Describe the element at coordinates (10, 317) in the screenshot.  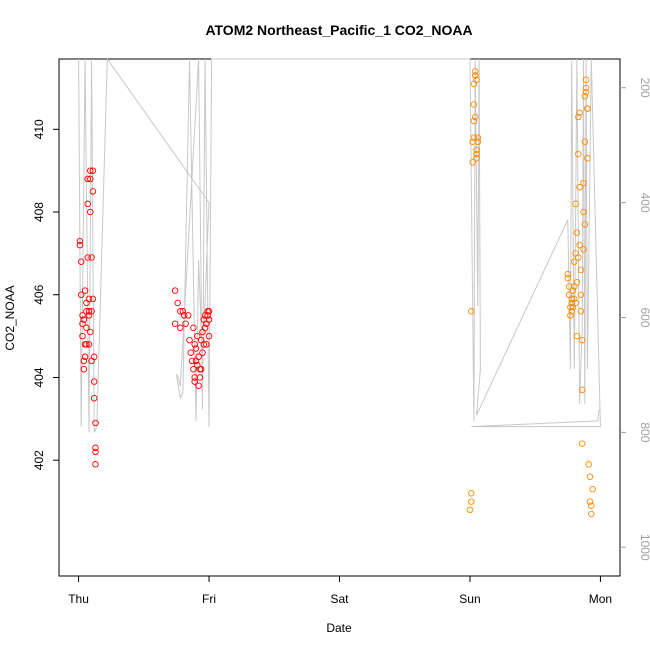
I see `y-axis-label: CO2_NOAA` at that location.